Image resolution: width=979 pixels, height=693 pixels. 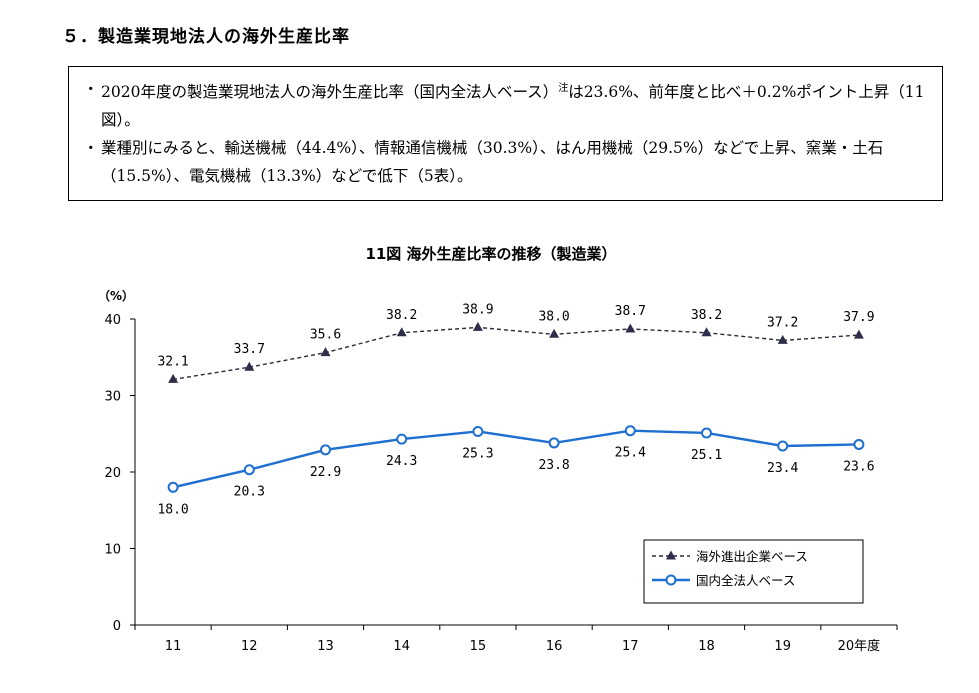 What do you see at coordinates (249, 349) in the screenshot?
I see `data-label: 33.7` at bounding box center [249, 349].